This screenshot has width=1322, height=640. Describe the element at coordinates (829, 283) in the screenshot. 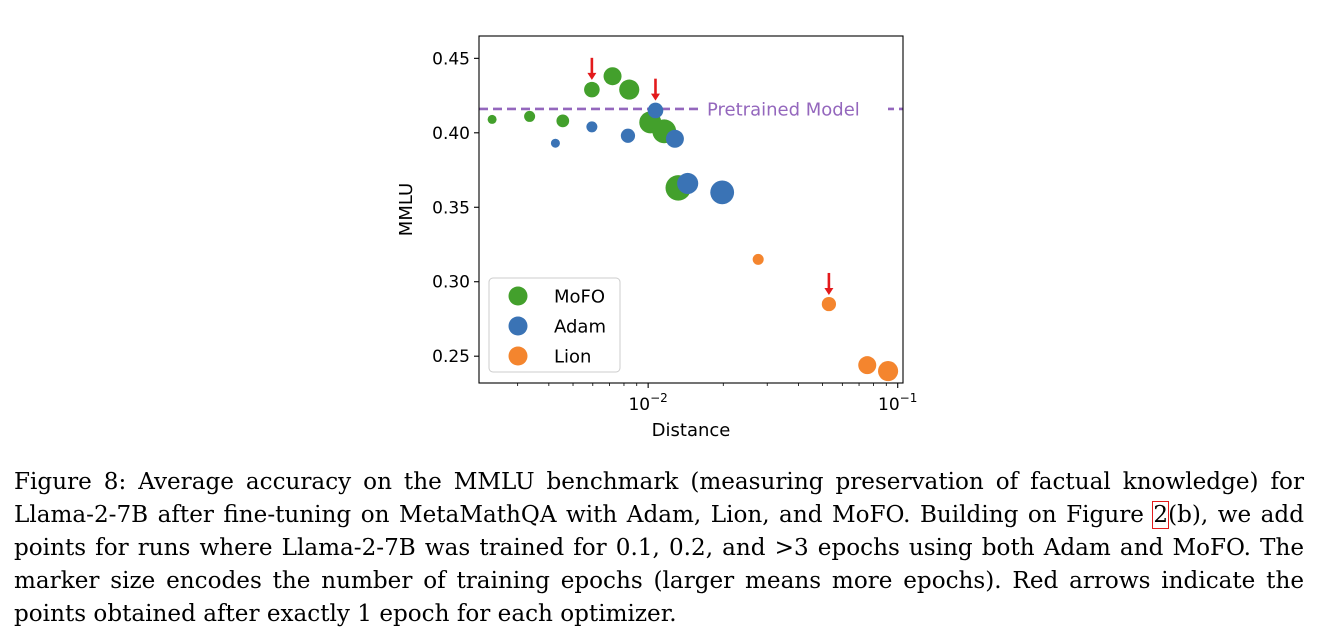

I see `lion-one-epoch-arrow` at that location.